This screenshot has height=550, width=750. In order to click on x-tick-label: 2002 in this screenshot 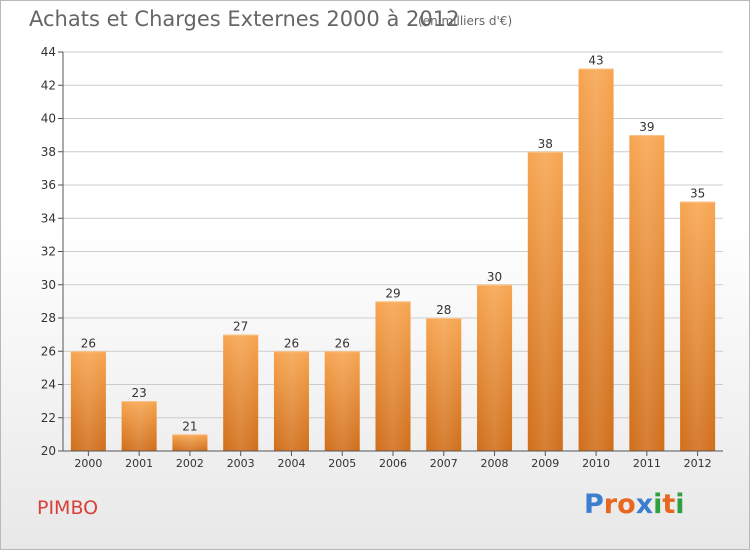, I will do `click(190, 463)`.